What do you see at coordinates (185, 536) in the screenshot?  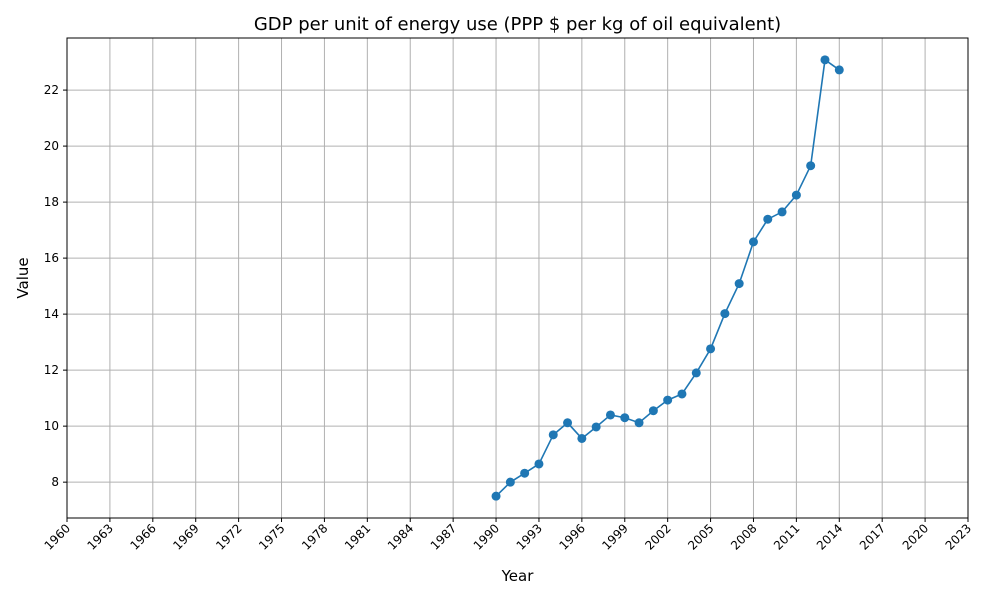 I see `x-tick-label: 1969` at bounding box center [185, 536].